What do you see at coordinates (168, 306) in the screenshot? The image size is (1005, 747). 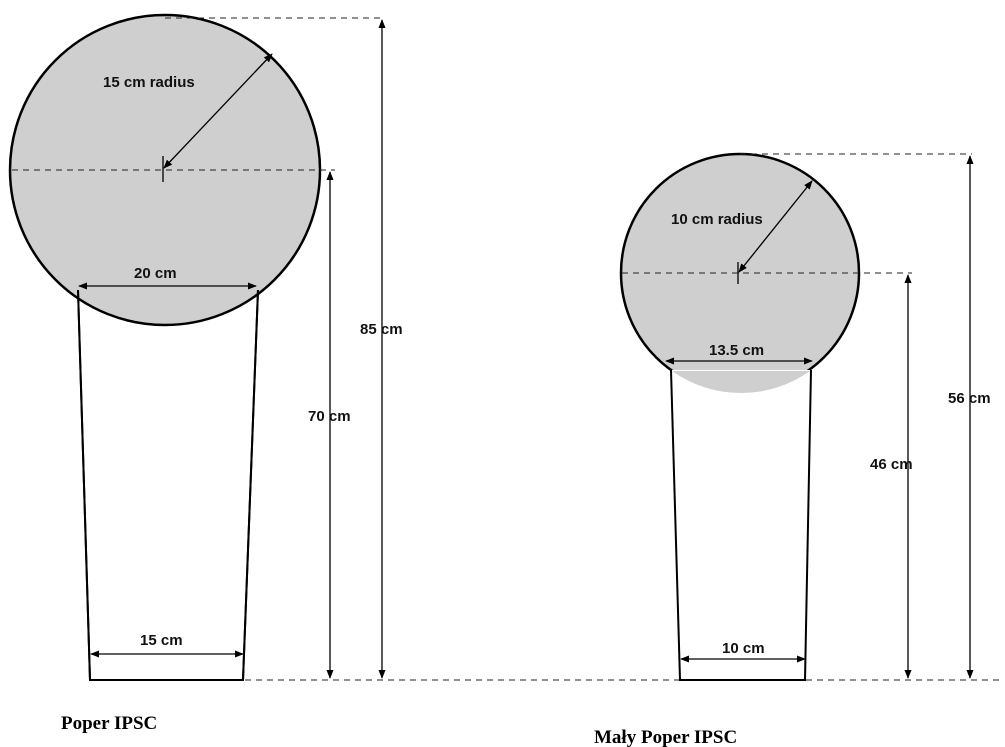 I see `popper-plate-overlap` at bounding box center [168, 306].